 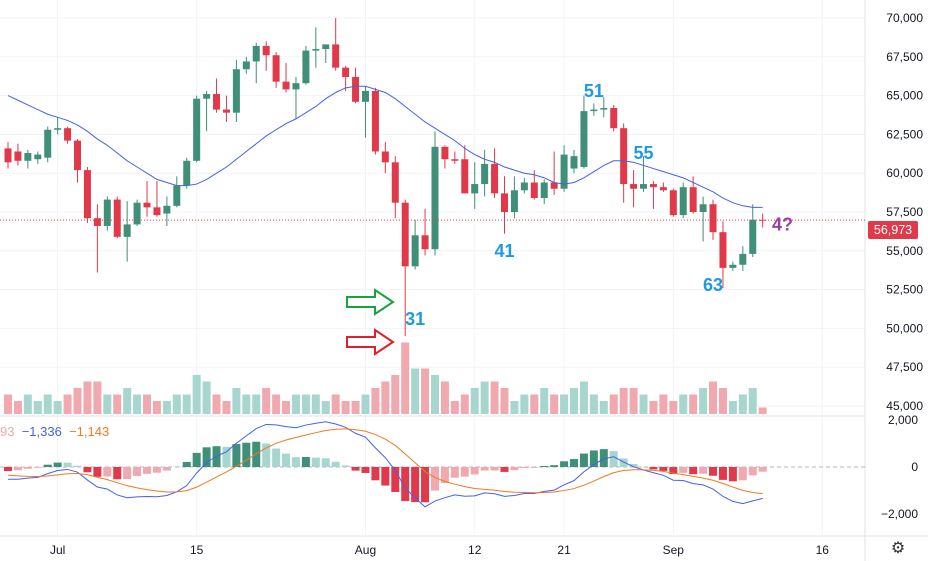 I want to click on price-tick-label: 55,000, so click(x=904, y=251).